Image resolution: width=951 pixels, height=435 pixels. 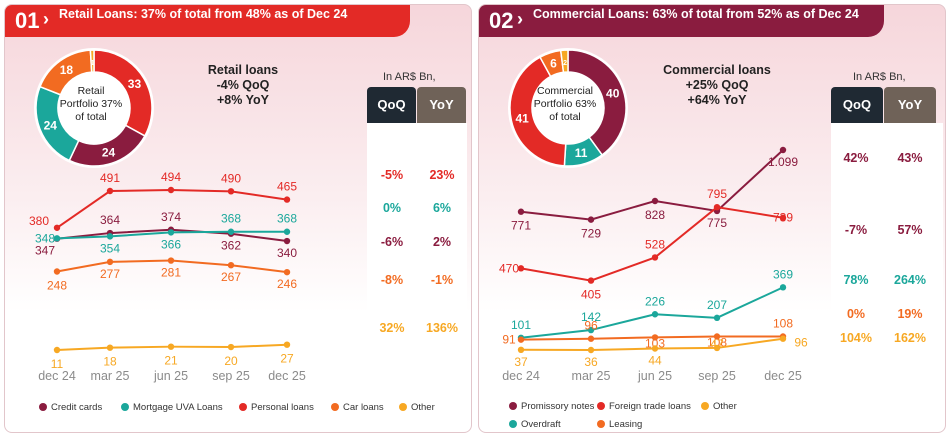 What do you see at coordinates (392, 208) in the screenshot?
I see `retail-qoq-value: 0%` at bounding box center [392, 208].